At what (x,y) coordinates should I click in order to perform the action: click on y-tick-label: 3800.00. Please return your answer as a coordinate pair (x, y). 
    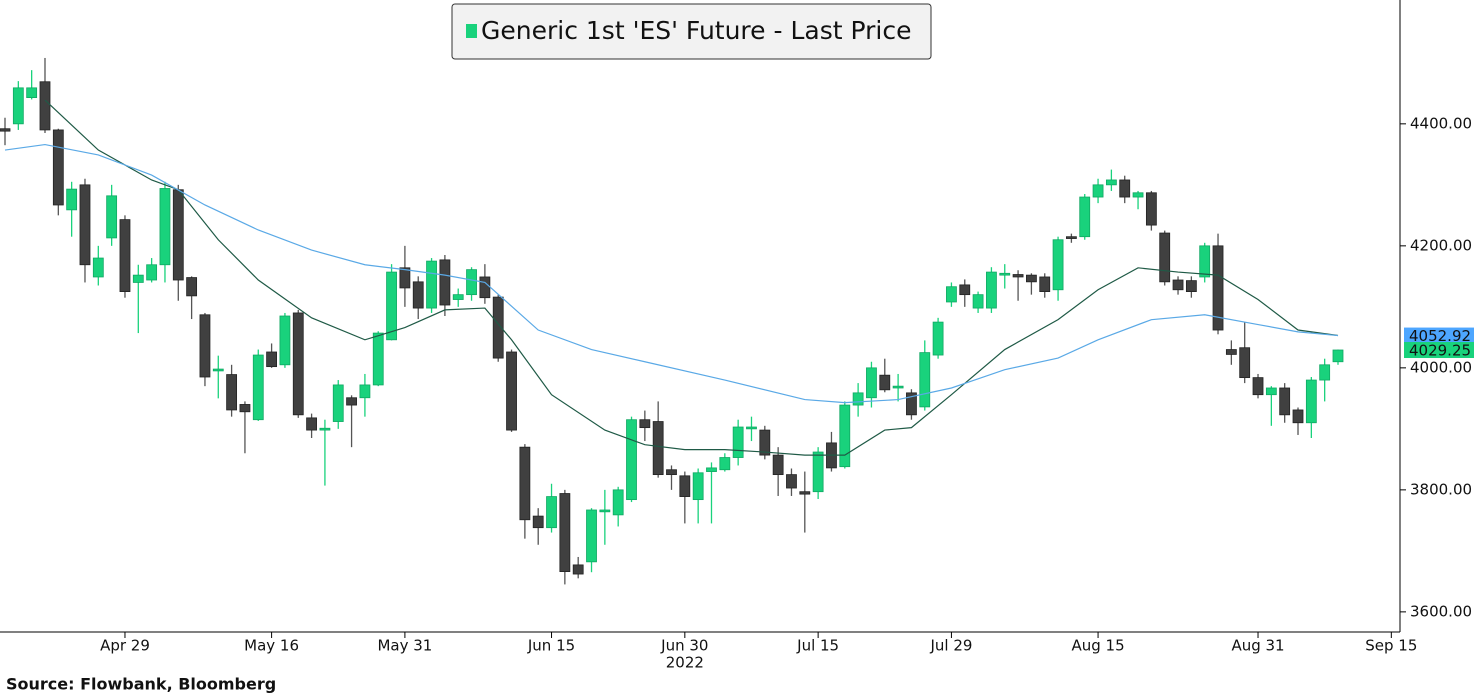
    Looking at the image, I should click on (1441, 489).